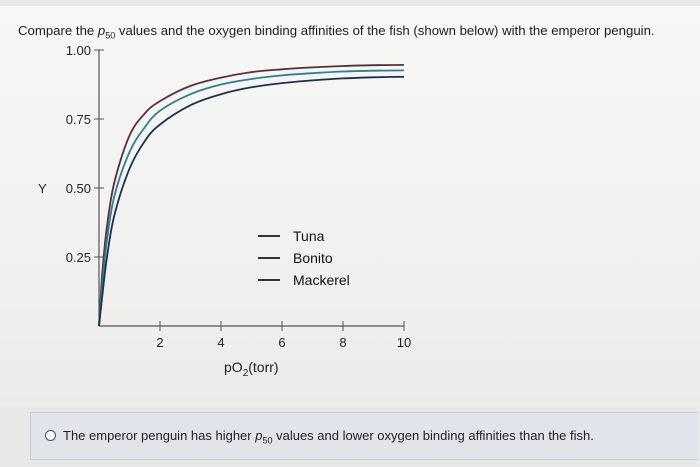  What do you see at coordinates (263, 367) in the screenshot?
I see `x-axis-label-unit: (torr)` at bounding box center [263, 367].